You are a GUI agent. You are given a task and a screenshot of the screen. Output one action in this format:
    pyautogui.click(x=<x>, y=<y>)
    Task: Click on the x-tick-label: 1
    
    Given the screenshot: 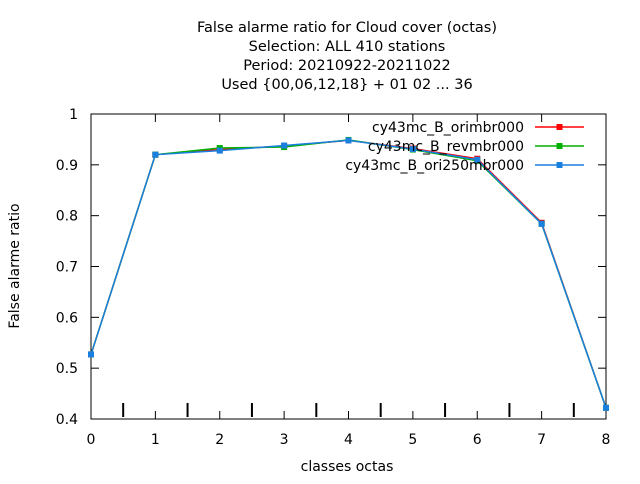 What is the action you would take?
    pyautogui.click(x=155, y=440)
    